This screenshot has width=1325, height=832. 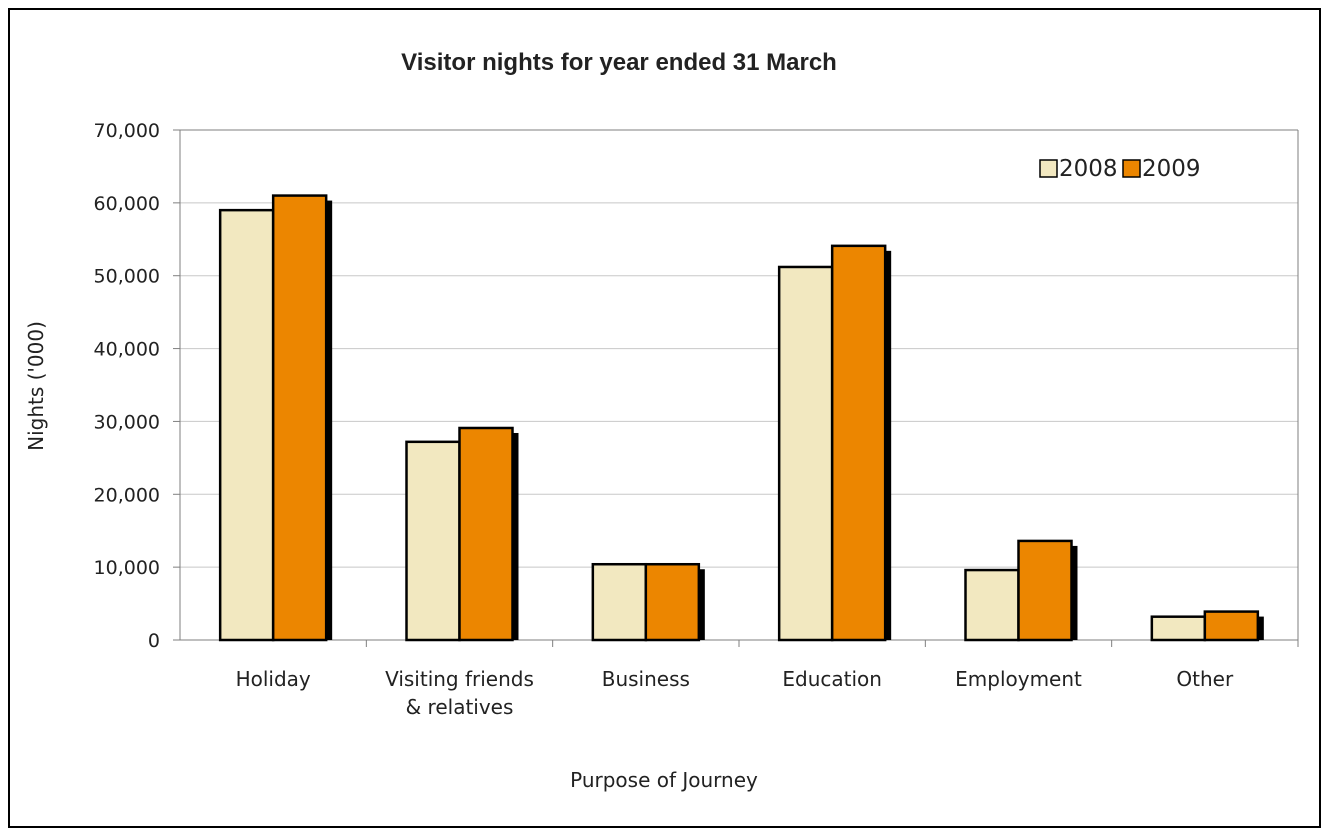 What do you see at coordinates (127, 422) in the screenshot?
I see `y-tick-label: 30,000` at bounding box center [127, 422].